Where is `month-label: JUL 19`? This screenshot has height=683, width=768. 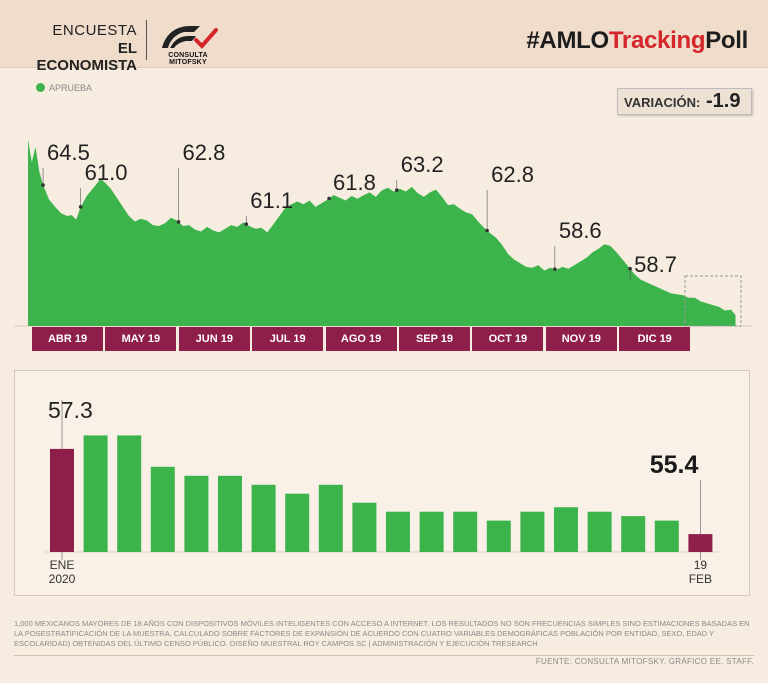 month-label: JUL 19 is located at coordinates (288, 339).